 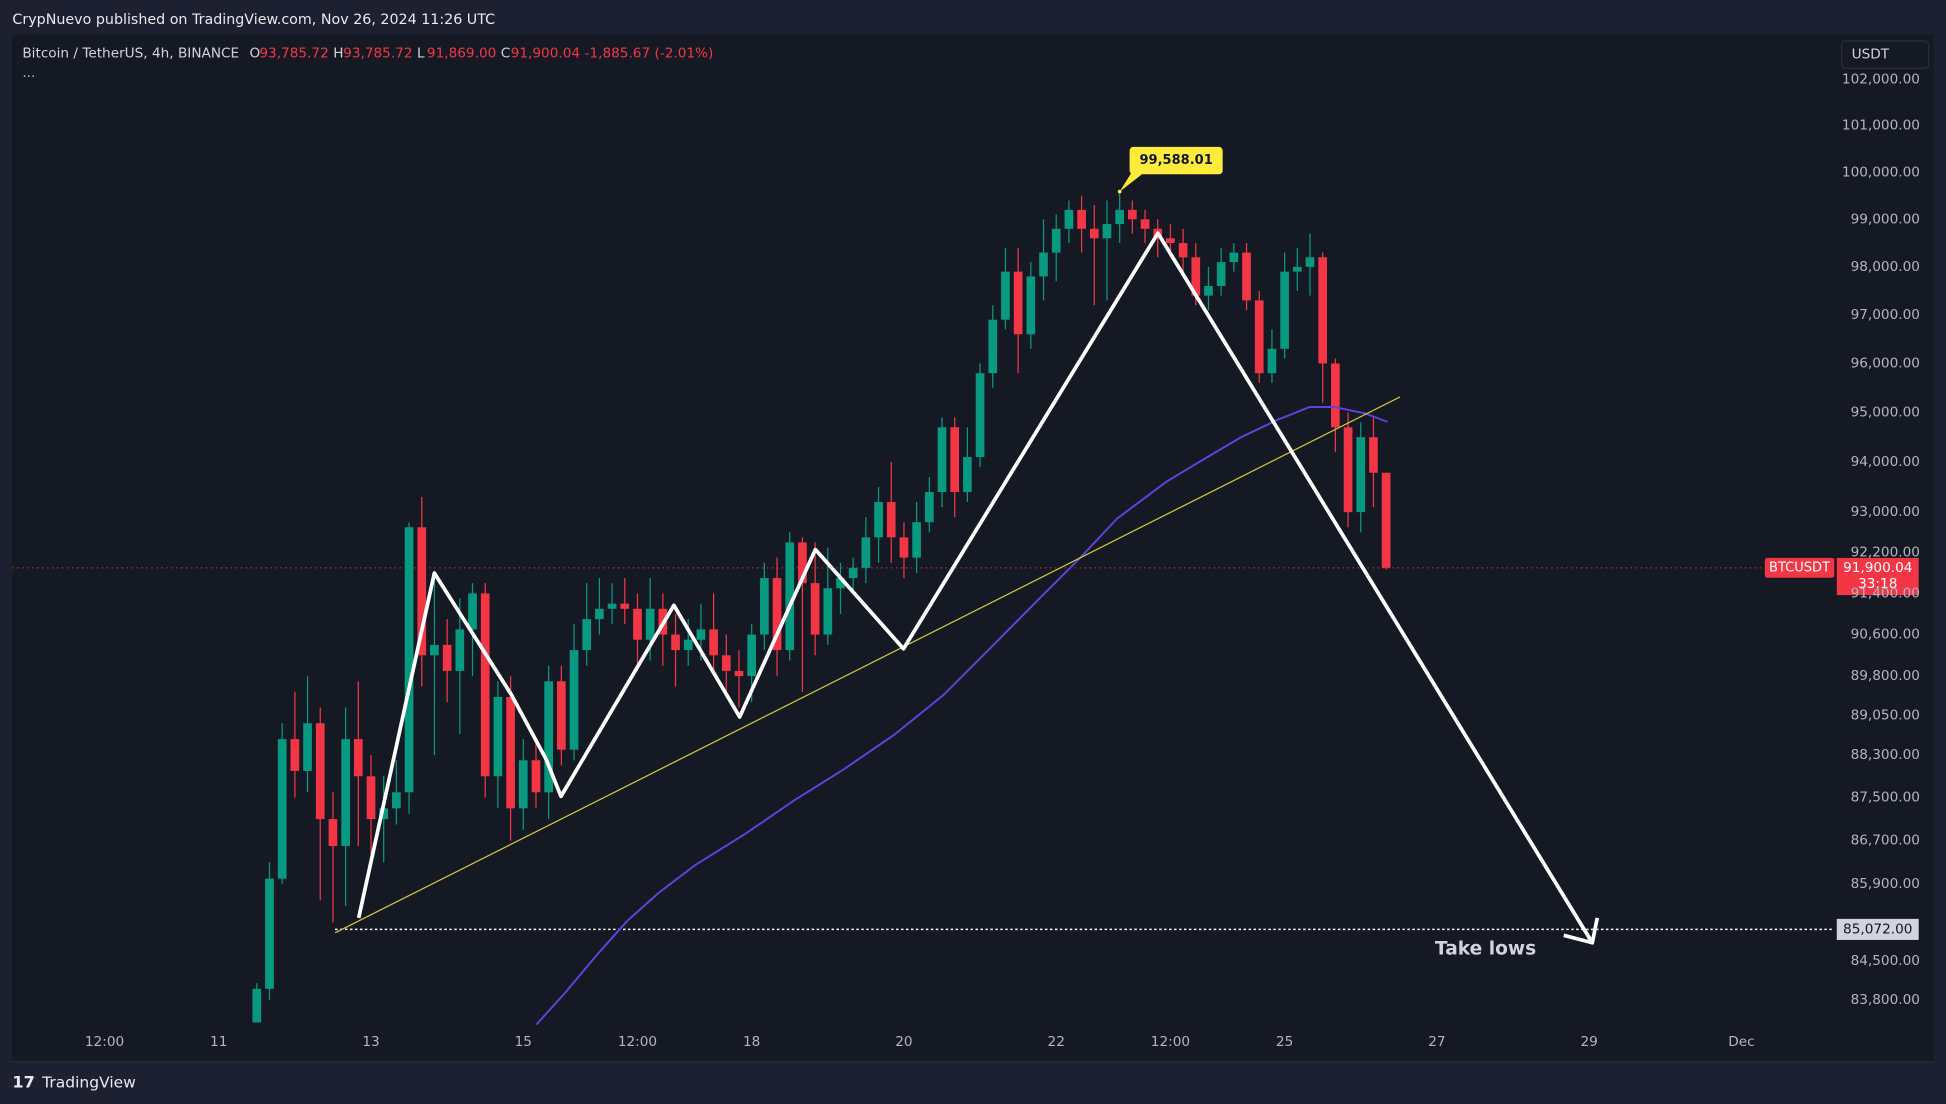 I want to click on y-tick-label: 85,900.00, so click(x=1885, y=884).